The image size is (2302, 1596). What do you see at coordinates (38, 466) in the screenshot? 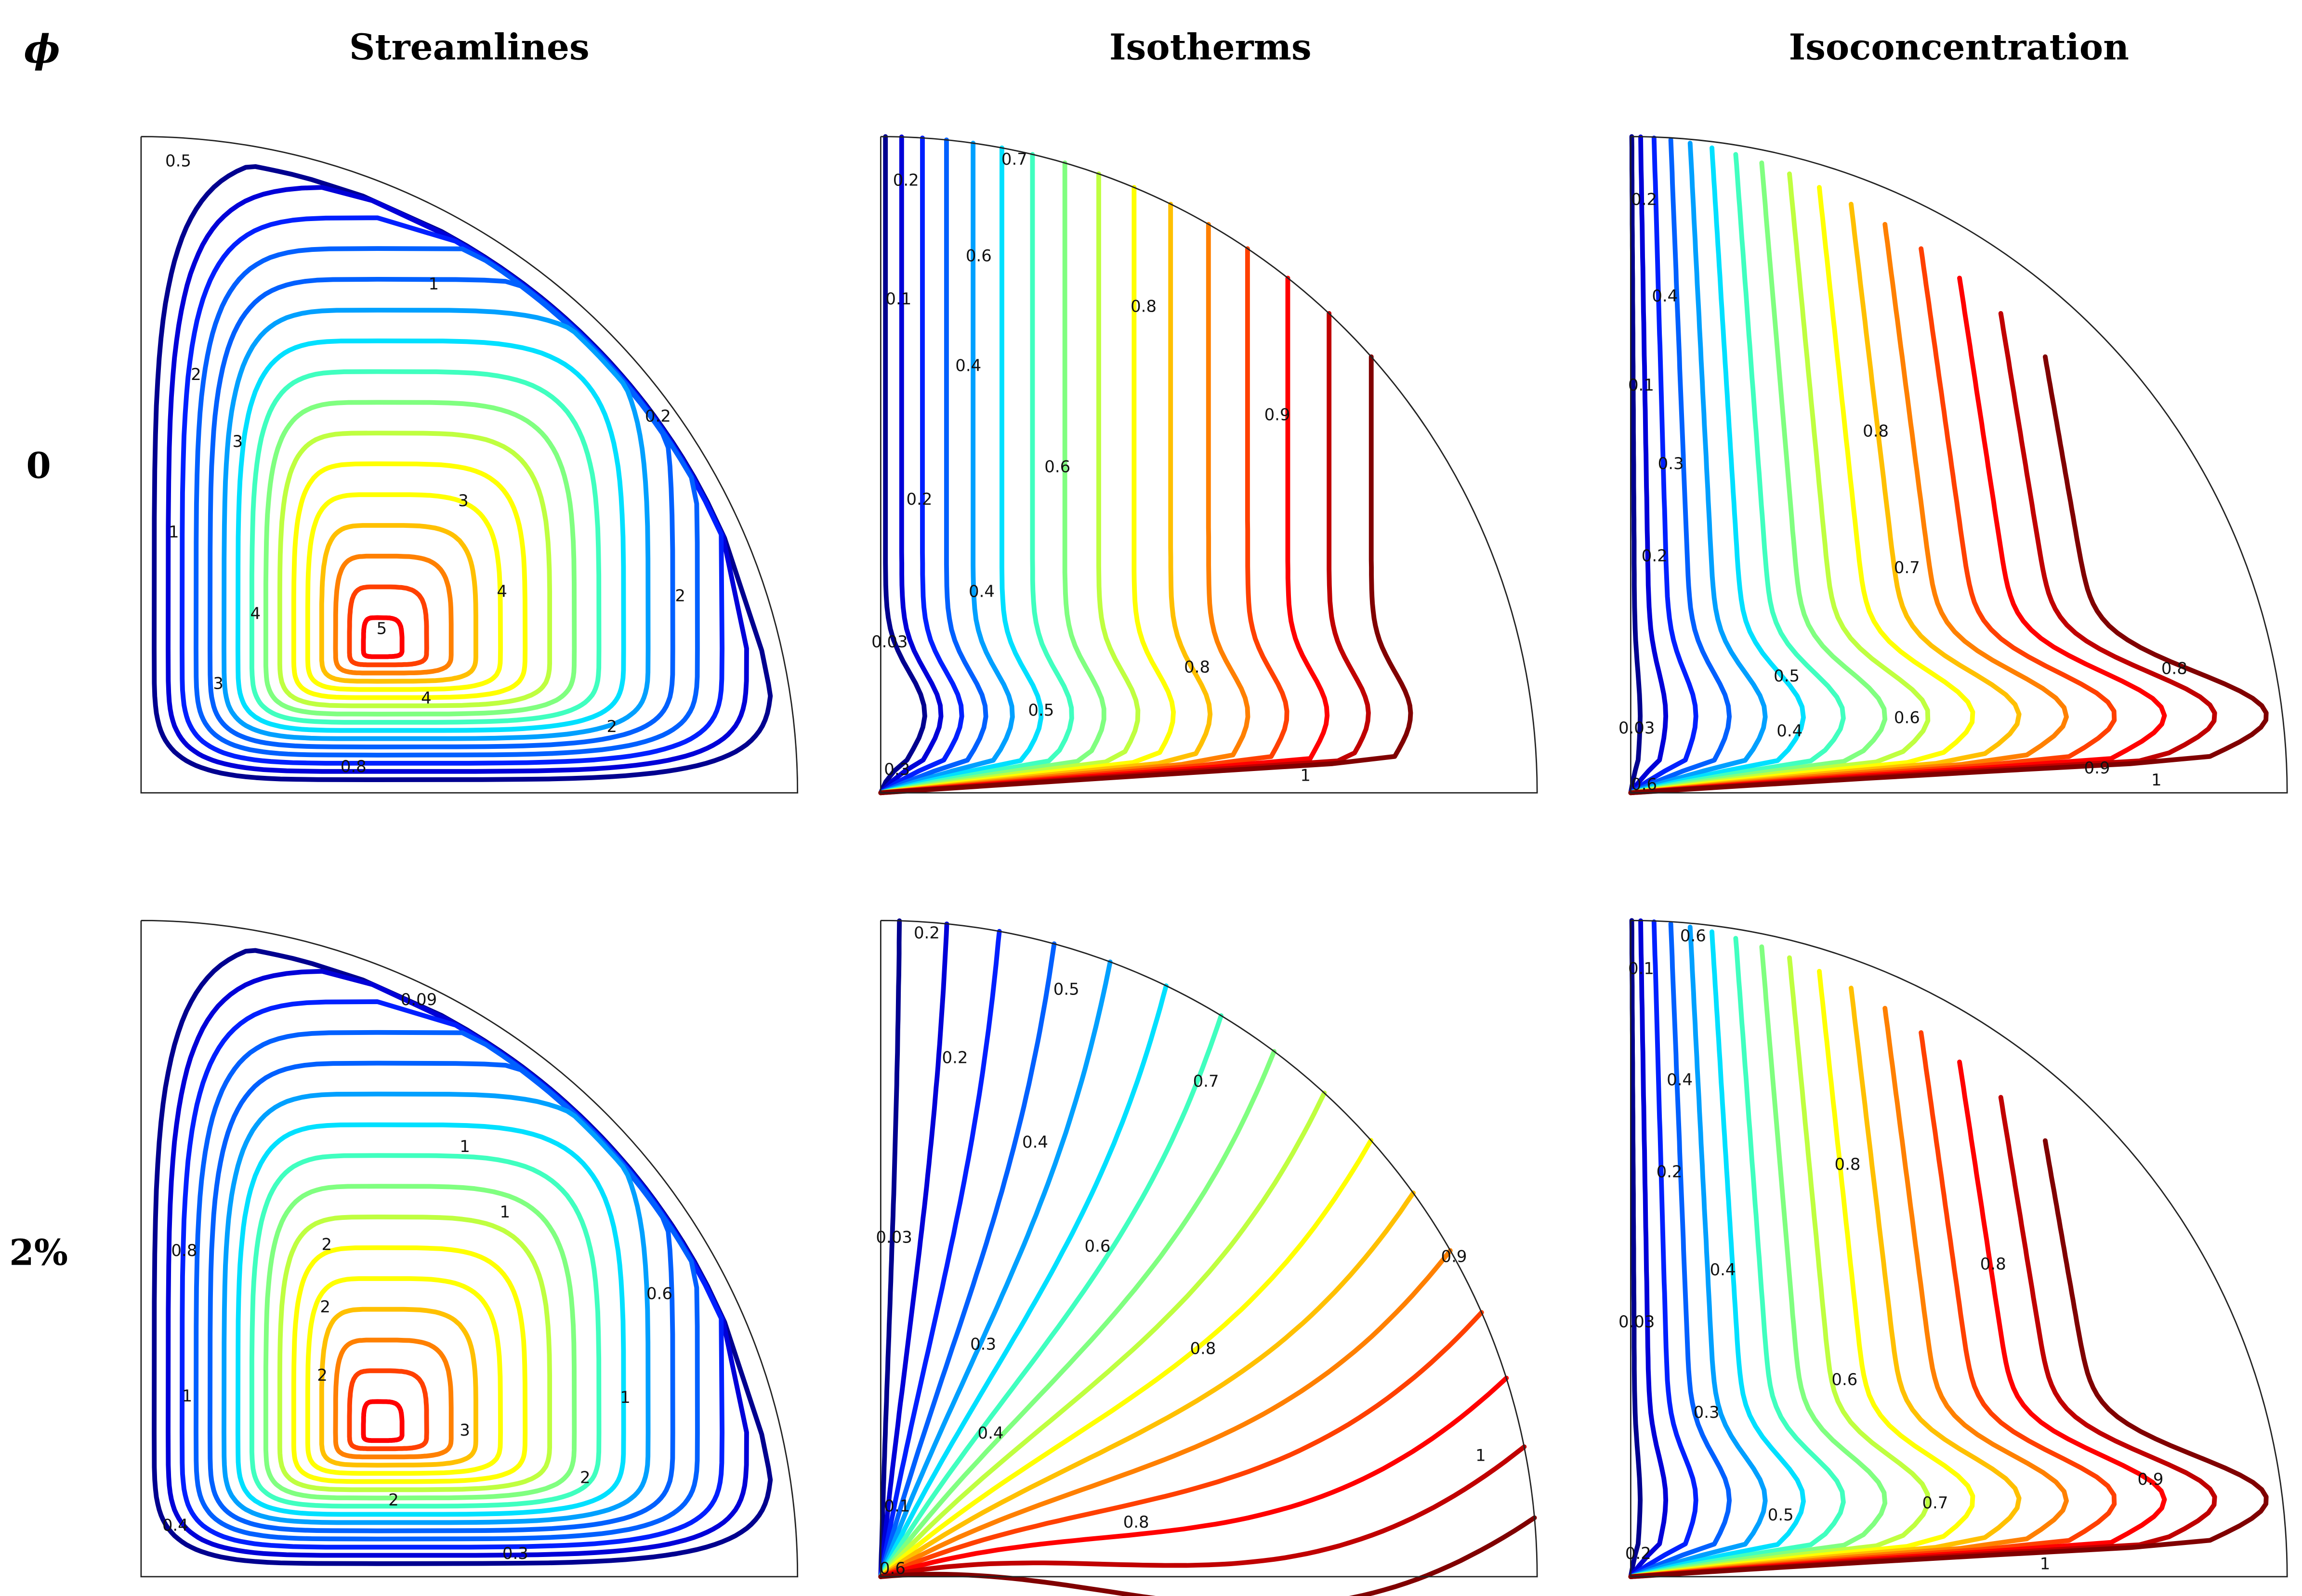
I see `row-label-phi-0: 0` at bounding box center [38, 466].